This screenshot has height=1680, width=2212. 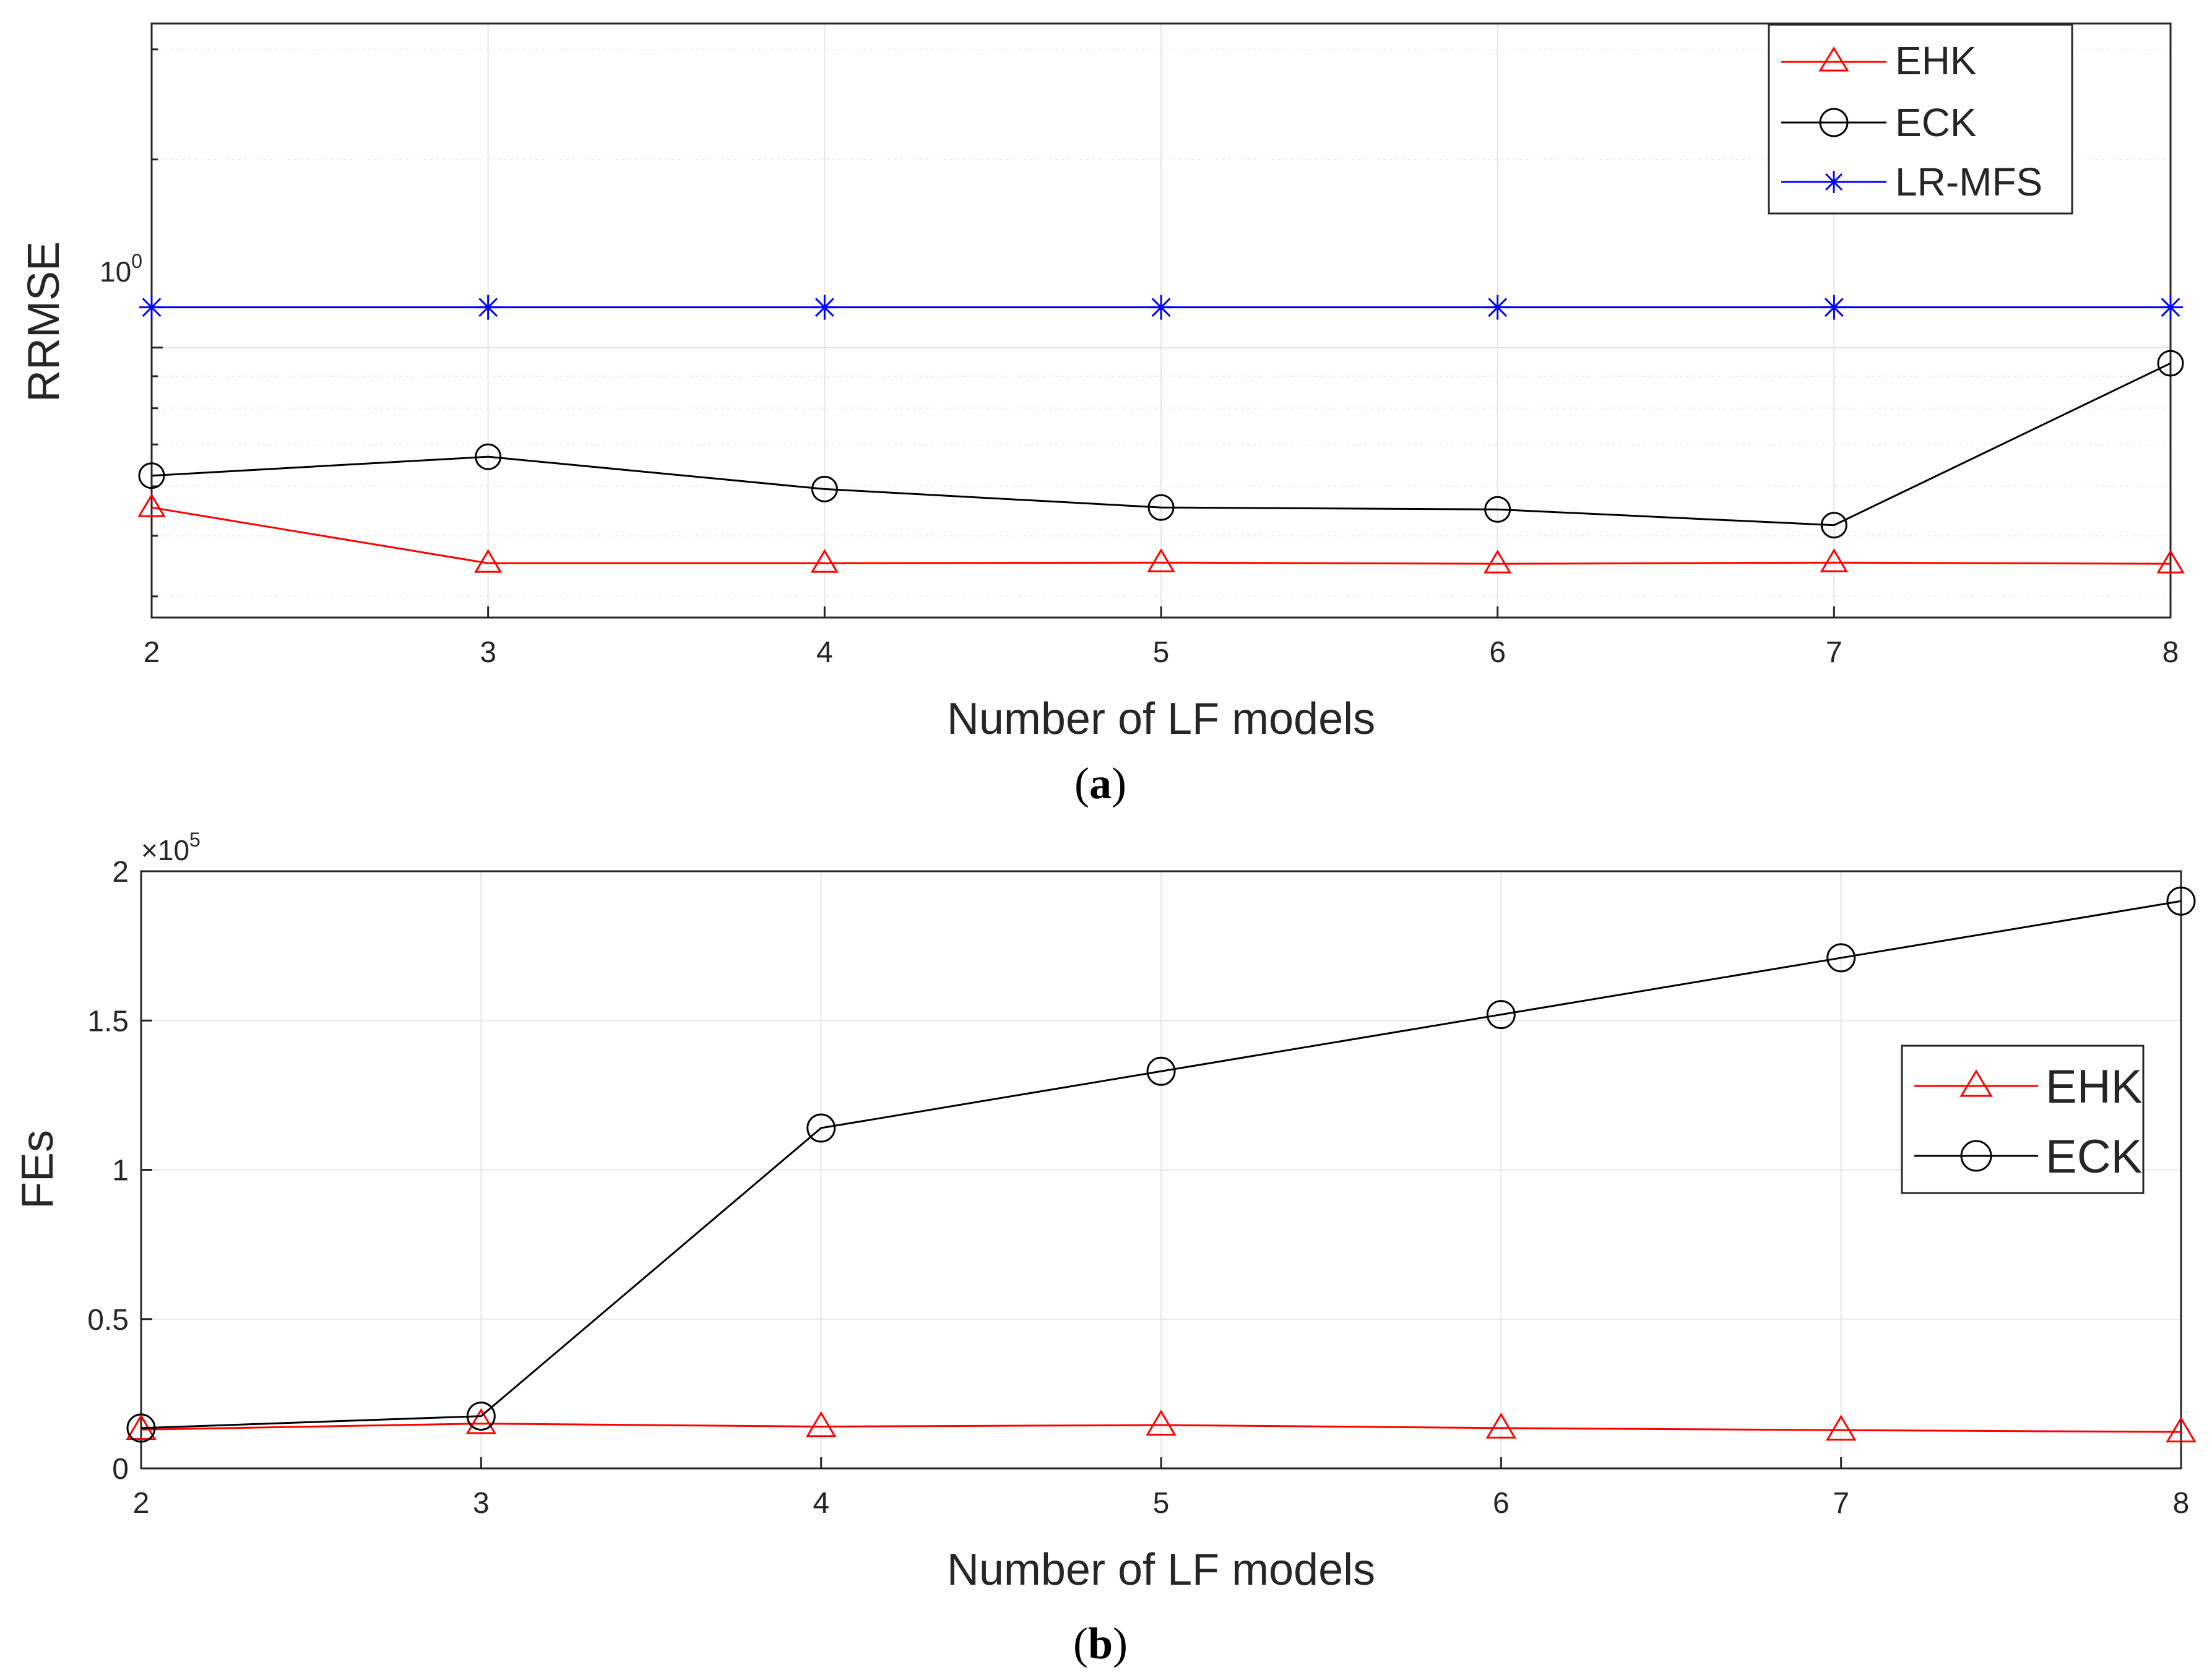 What do you see at coordinates (44, 321) in the screenshot?
I see `panel-a-y-axis-label: RRMSE` at bounding box center [44, 321].